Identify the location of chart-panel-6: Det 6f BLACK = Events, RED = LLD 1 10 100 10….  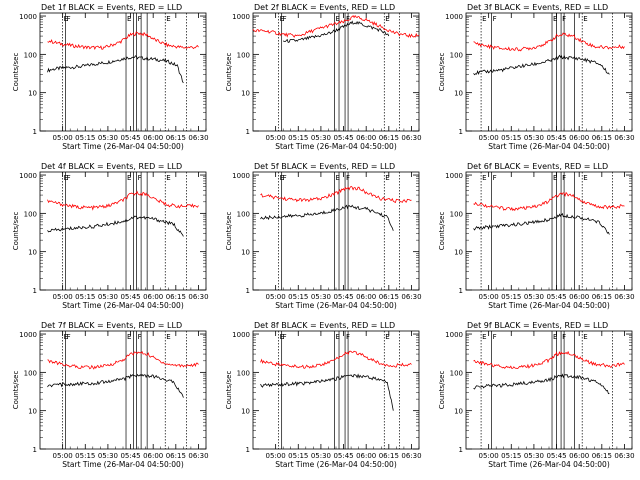
(536, 236).